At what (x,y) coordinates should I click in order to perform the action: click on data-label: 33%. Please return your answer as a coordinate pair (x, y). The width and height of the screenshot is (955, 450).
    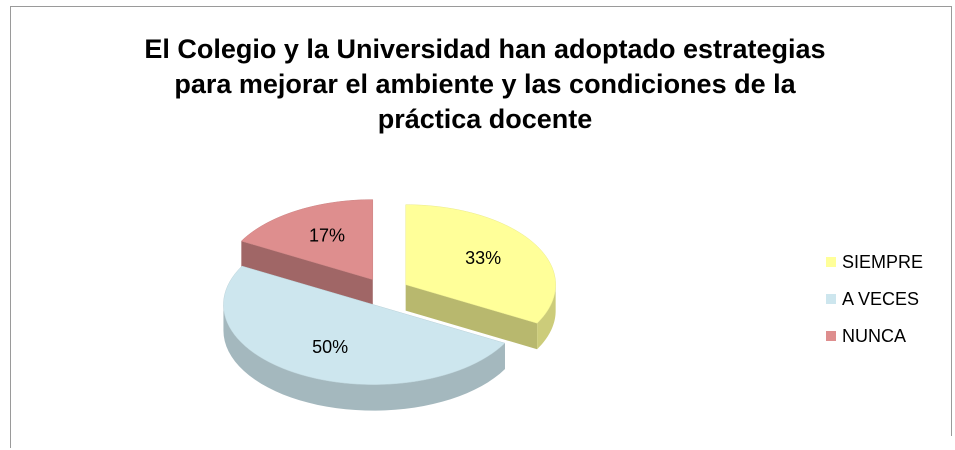
    Looking at the image, I should click on (483, 258).